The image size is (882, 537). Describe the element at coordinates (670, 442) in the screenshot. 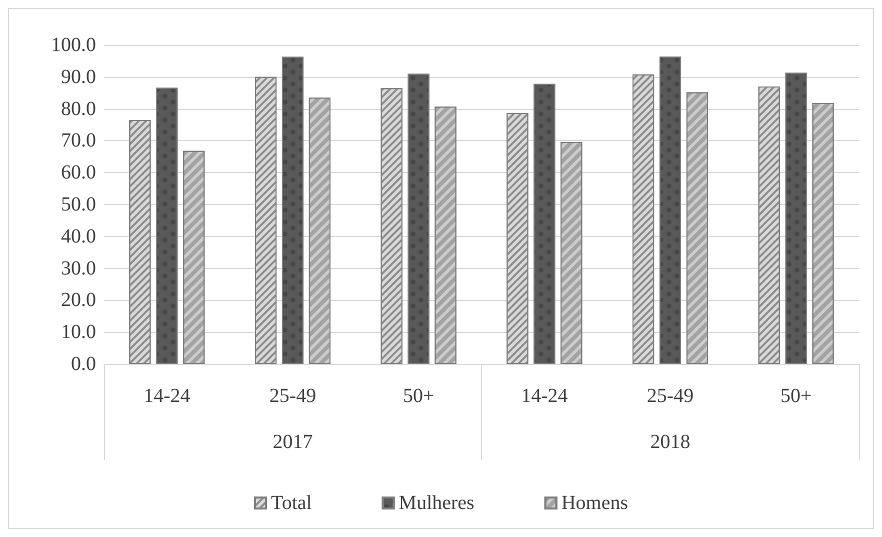

I see `text: 2018` at that location.